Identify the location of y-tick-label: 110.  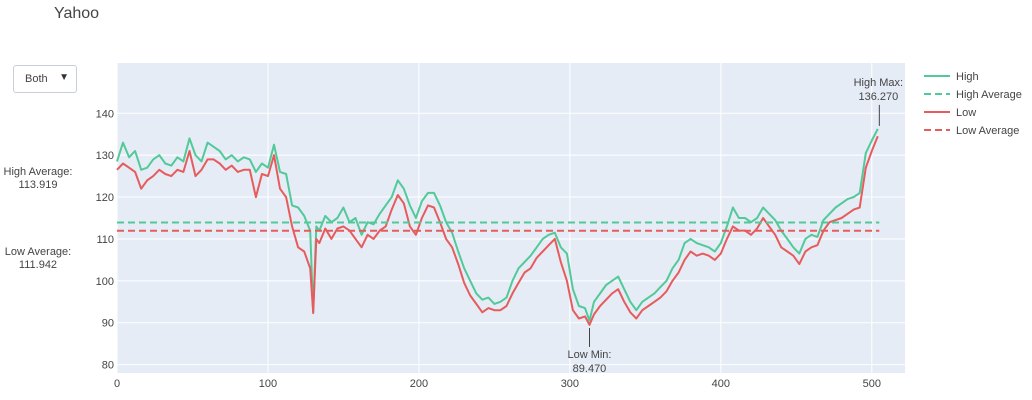
(105, 240).